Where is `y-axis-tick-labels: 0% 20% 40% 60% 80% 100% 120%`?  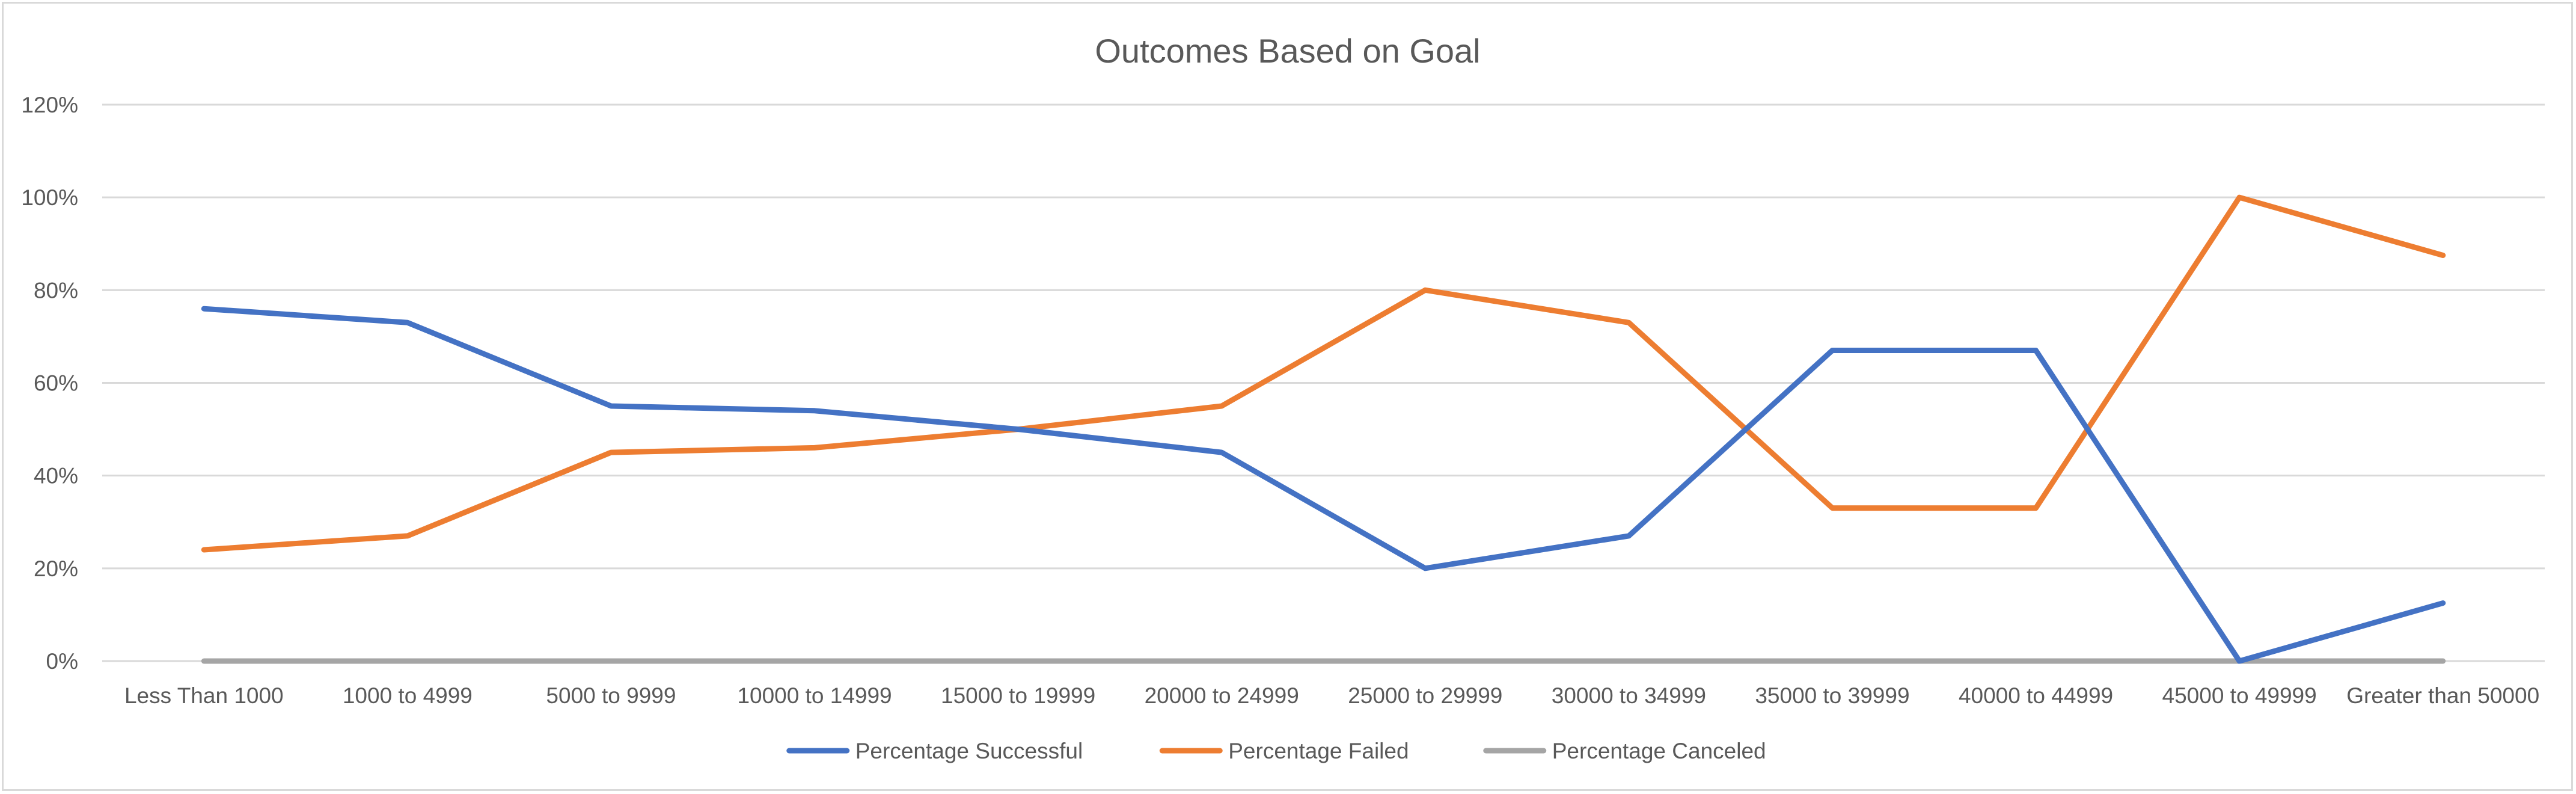 y-axis-tick-labels: 0% 20% 40% 60% 80% 100% 120% is located at coordinates (49, 384).